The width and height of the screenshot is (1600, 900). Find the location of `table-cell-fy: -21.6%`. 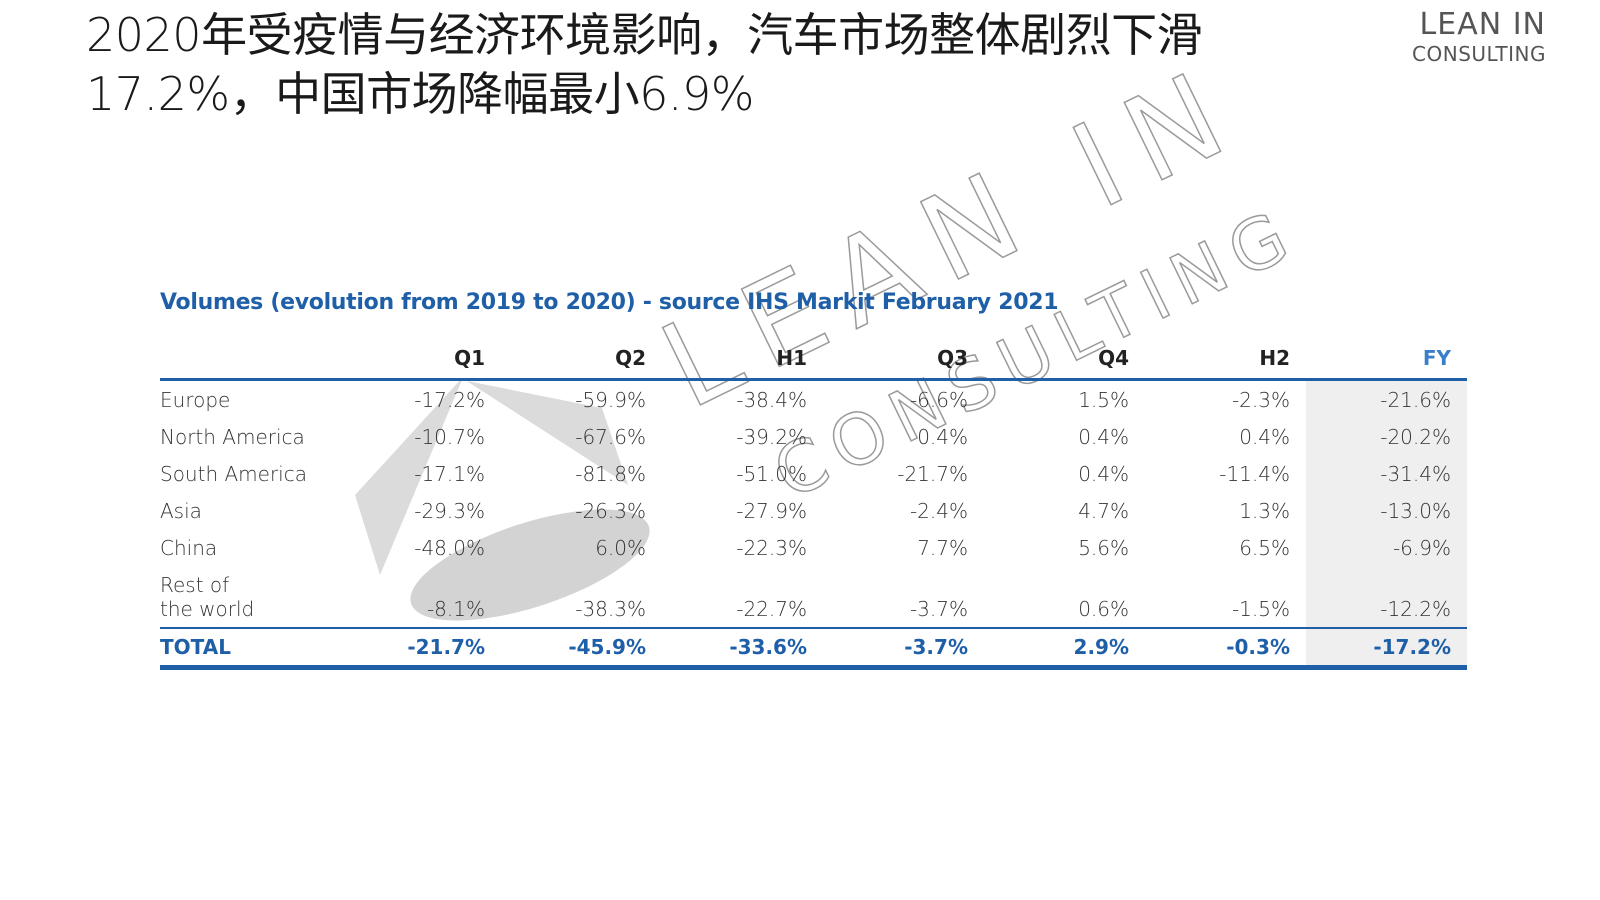

table-cell-fy: -21.6% is located at coordinates (1386, 398).